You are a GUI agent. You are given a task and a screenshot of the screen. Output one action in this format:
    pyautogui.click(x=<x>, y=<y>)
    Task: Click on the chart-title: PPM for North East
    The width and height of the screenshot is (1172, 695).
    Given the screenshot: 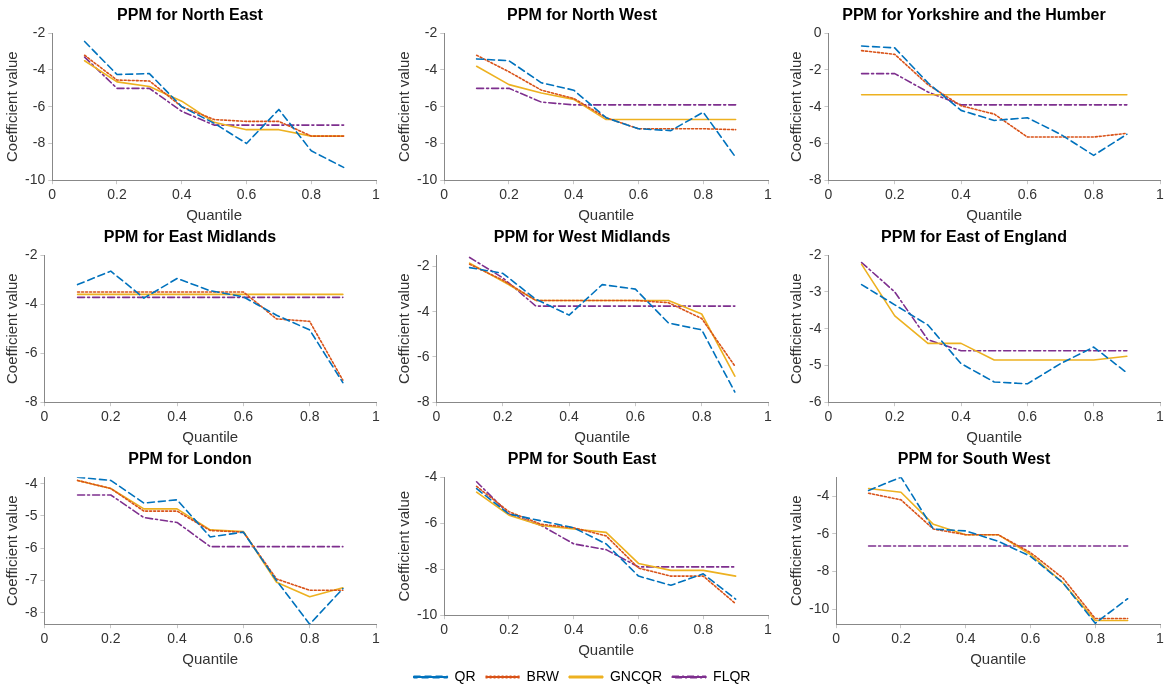 What is the action you would take?
    pyautogui.click(x=190, y=15)
    